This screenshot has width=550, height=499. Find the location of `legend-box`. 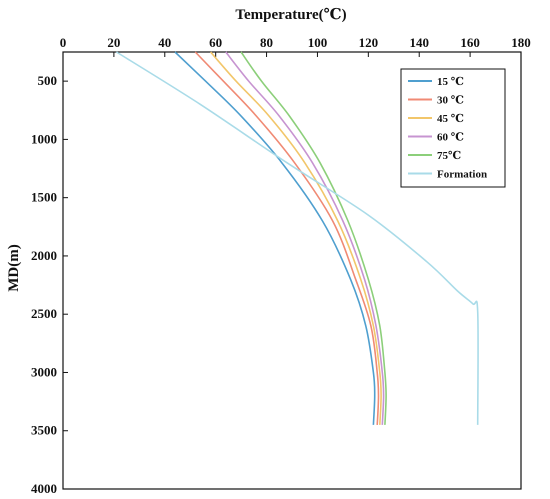

legend-box is located at coordinates (453, 128).